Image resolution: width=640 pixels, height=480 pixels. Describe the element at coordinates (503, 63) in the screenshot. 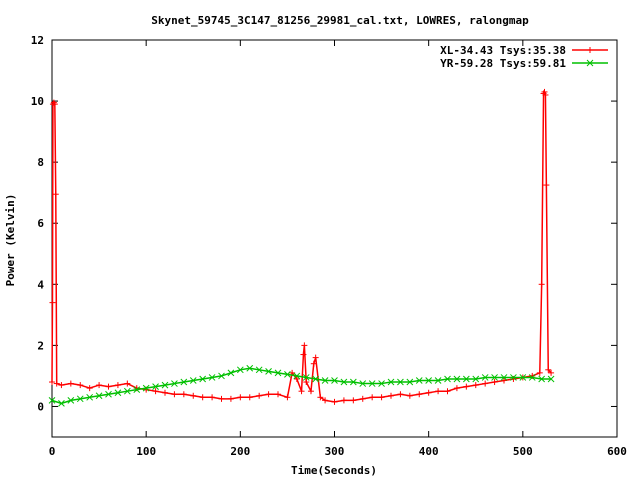

I see `legend-label: YR-59.28 Tsys:59.81` at that location.